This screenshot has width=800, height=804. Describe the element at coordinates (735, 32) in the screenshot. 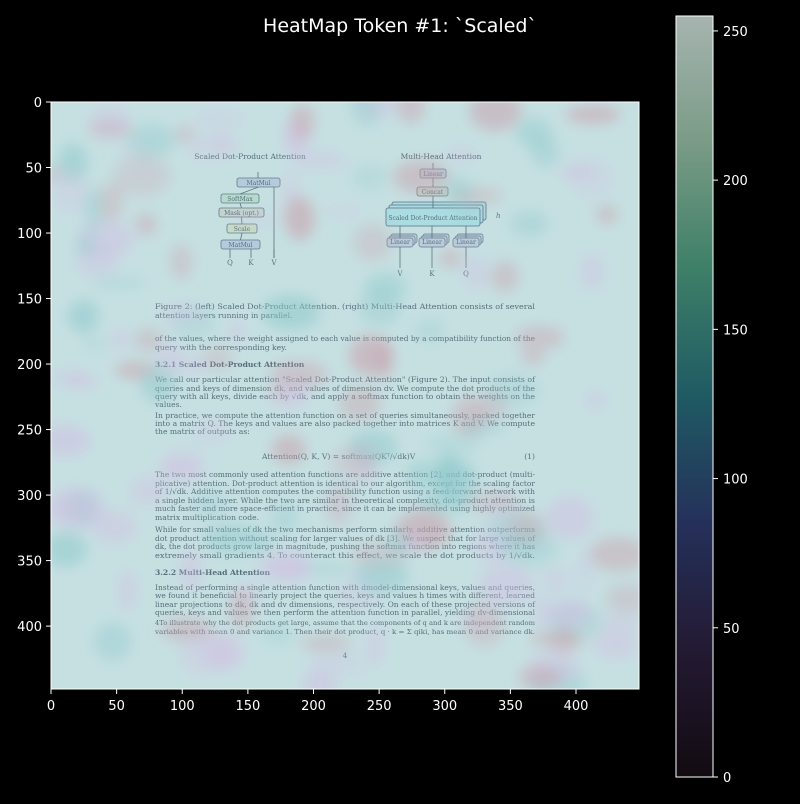

I see `colorbar-tick-label: 250` at that location.